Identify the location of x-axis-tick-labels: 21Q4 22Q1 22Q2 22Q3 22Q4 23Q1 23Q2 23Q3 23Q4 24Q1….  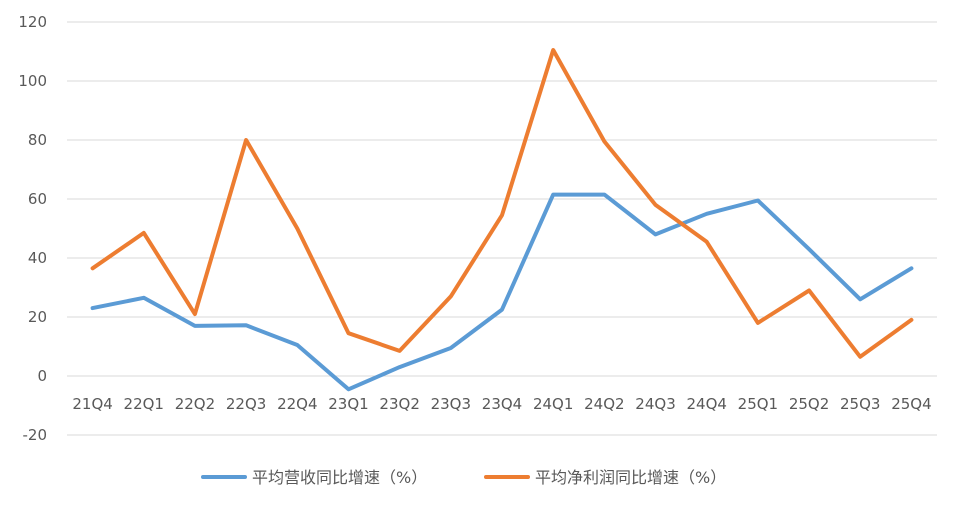
(501, 404).